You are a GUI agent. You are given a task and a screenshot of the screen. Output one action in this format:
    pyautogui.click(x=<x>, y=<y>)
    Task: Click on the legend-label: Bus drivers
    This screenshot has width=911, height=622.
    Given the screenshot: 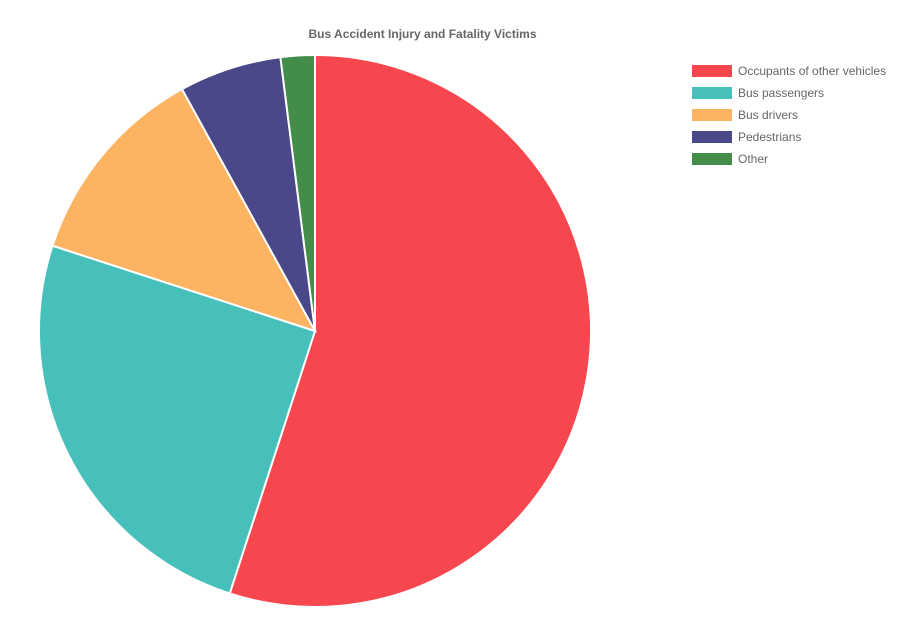 What is the action you would take?
    pyautogui.click(x=768, y=115)
    